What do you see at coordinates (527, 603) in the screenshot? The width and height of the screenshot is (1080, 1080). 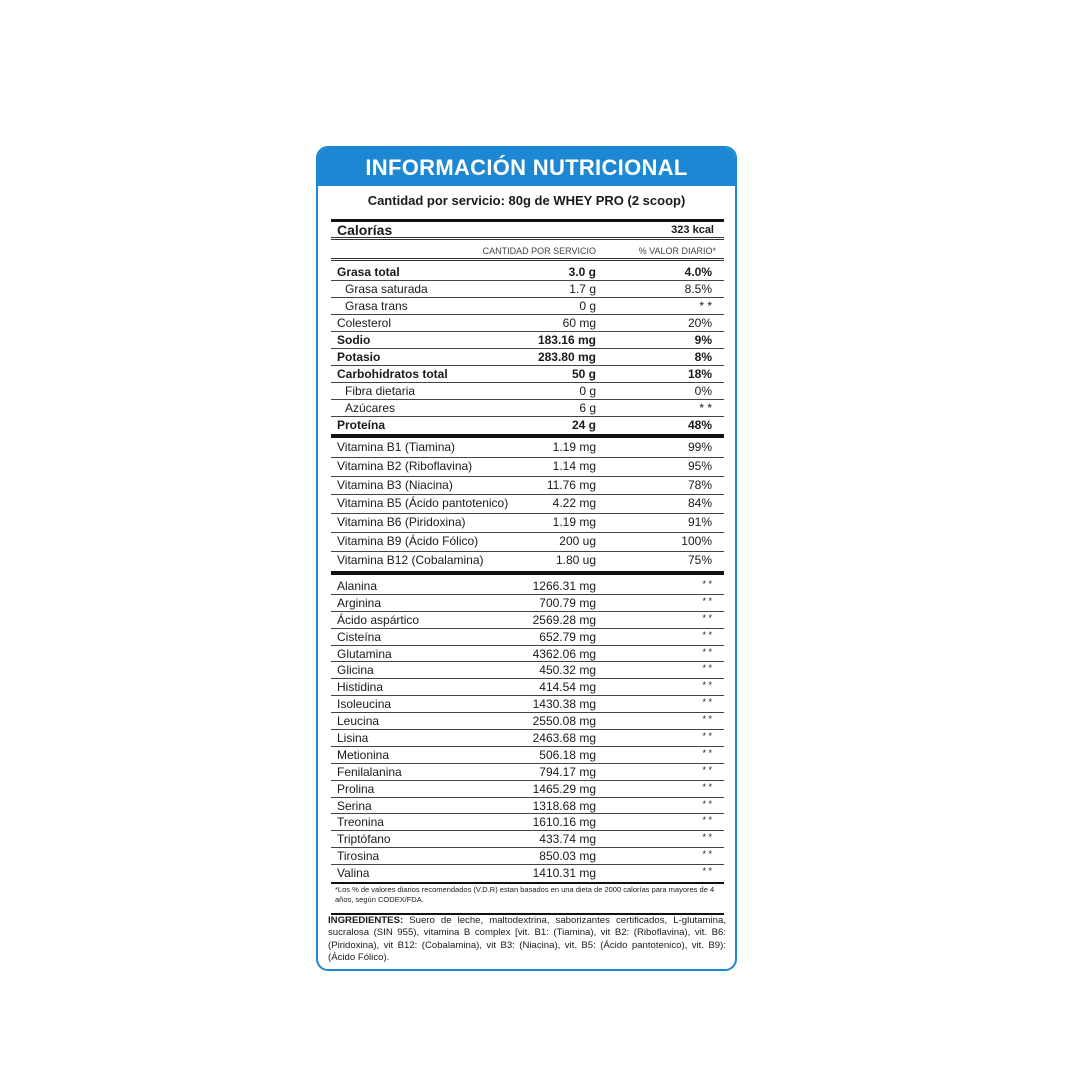 I see `table-row: Arginina 700.79 mg * *` at bounding box center [527, 603].